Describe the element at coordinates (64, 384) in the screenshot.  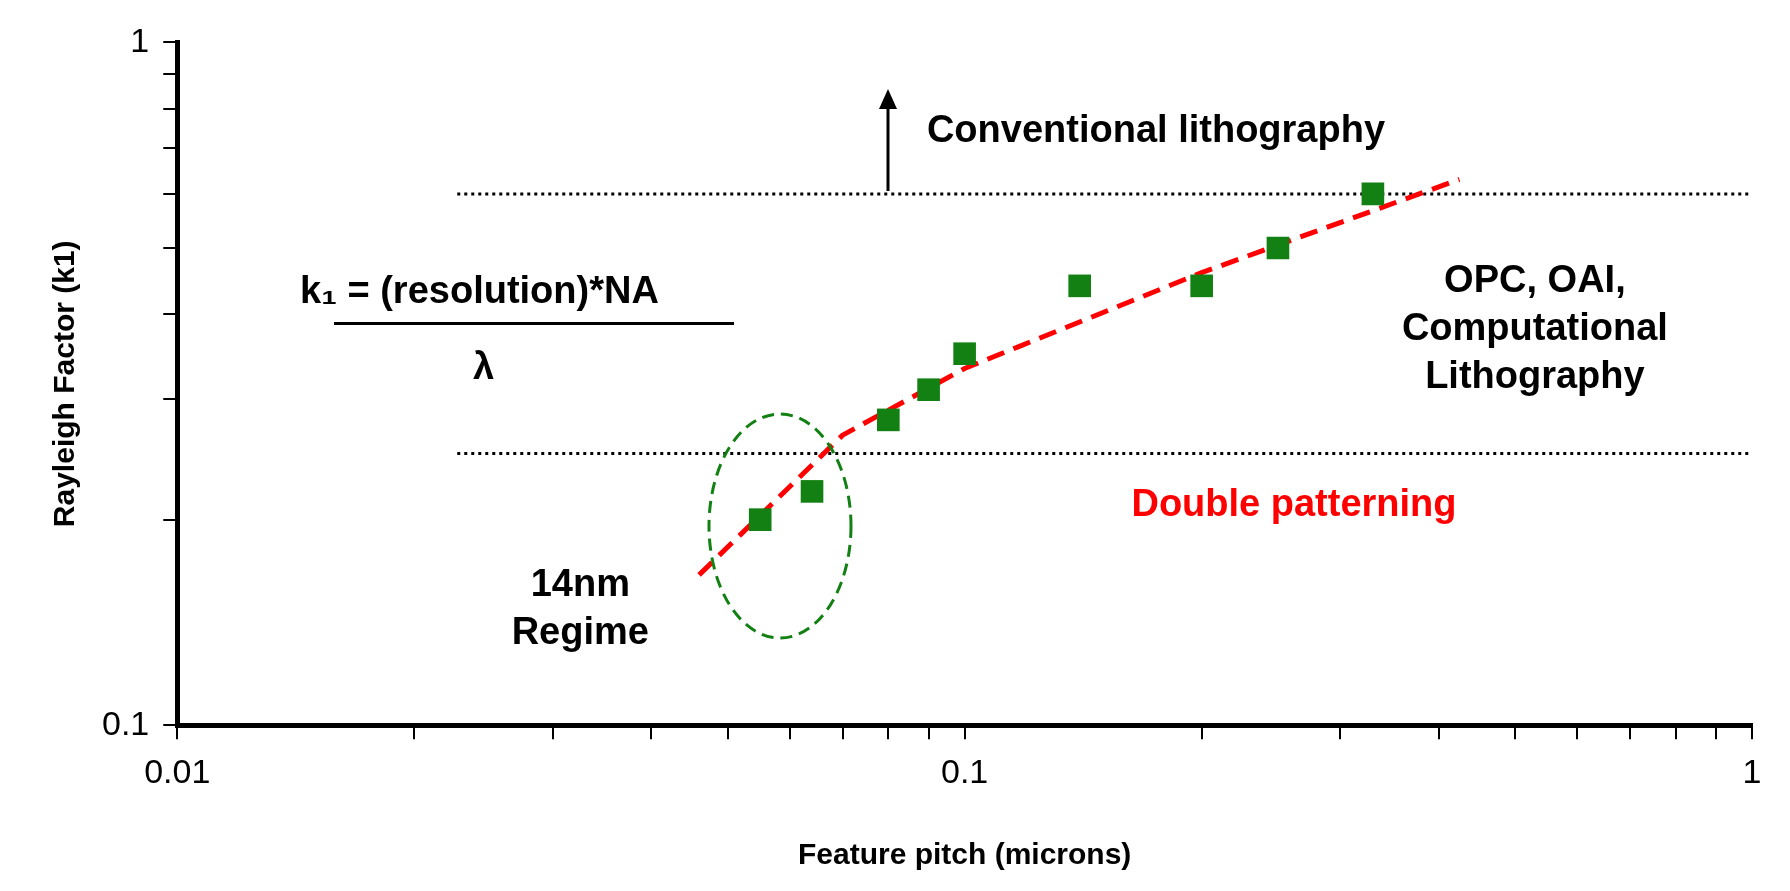
I see `y-axis-title: Rayleigh Factor (k1)` at that location.